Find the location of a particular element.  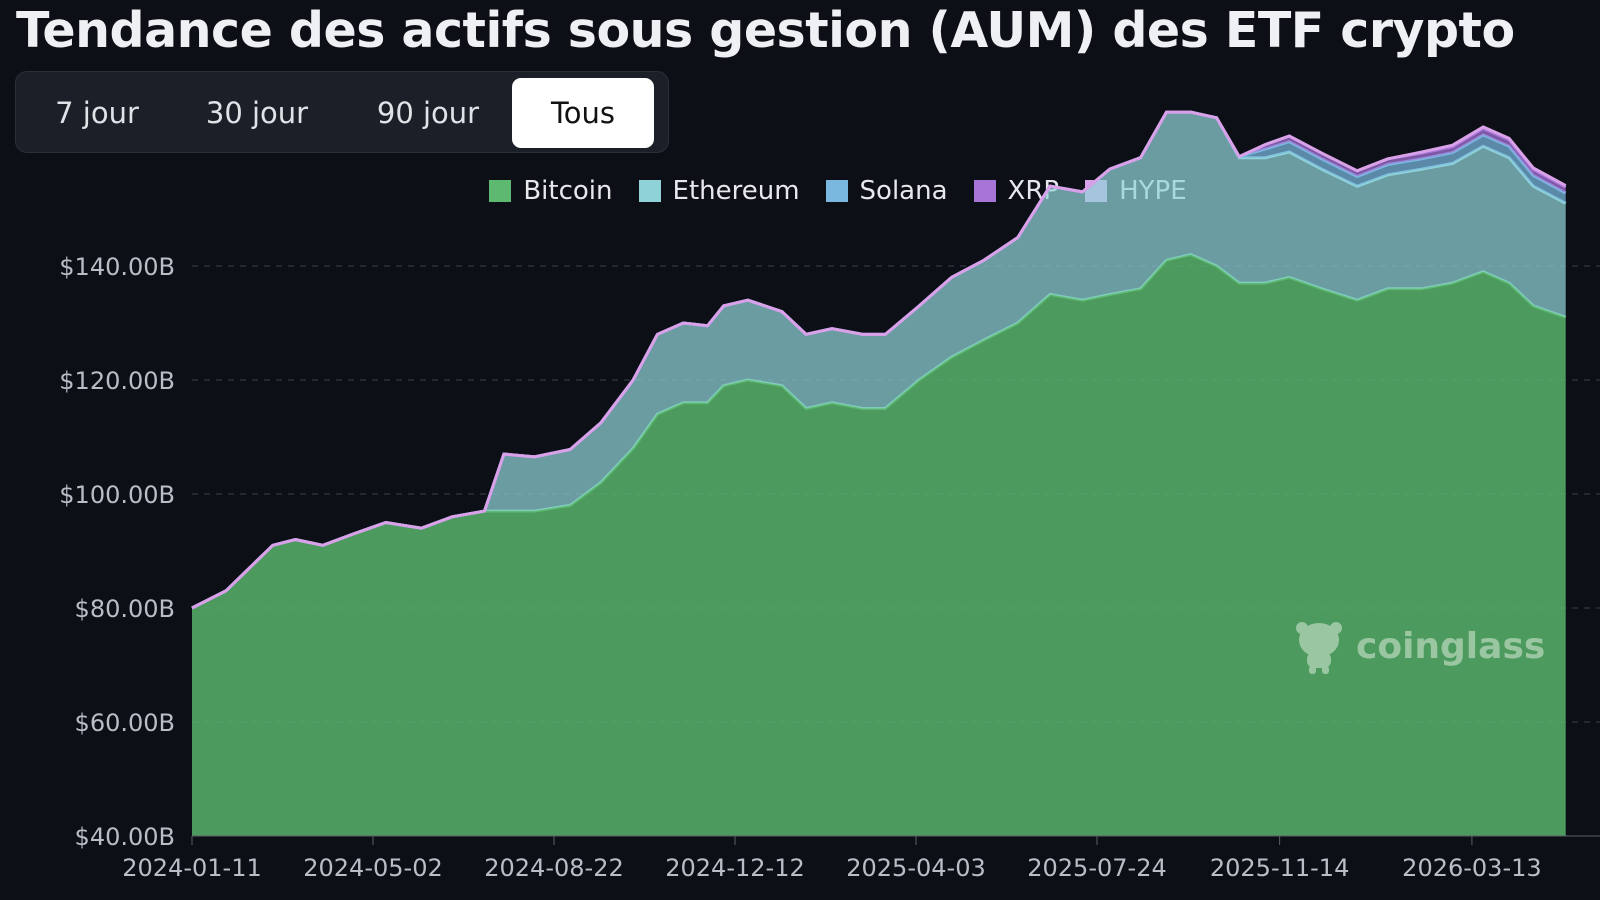

x-tick-label: 2024-01-11 is located at coordinates (191, 868).